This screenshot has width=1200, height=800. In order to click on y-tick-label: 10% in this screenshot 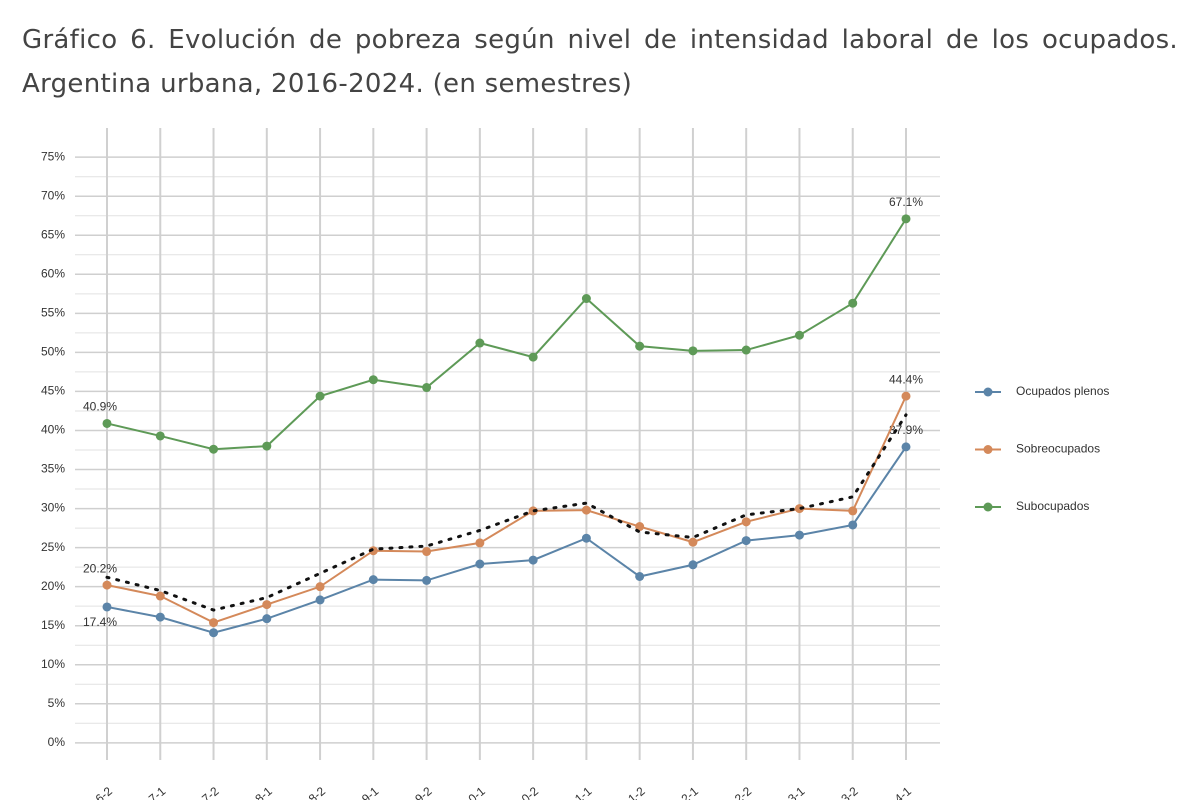, I will do `click(53, 664)`.